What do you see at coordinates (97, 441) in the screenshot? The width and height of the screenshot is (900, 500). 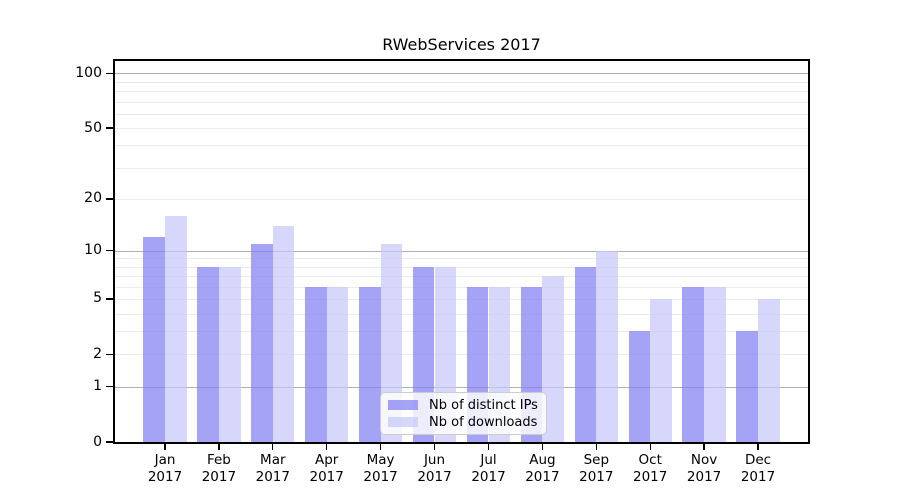 I see `y-tick-label: 0` at bounding box center [97, 441].